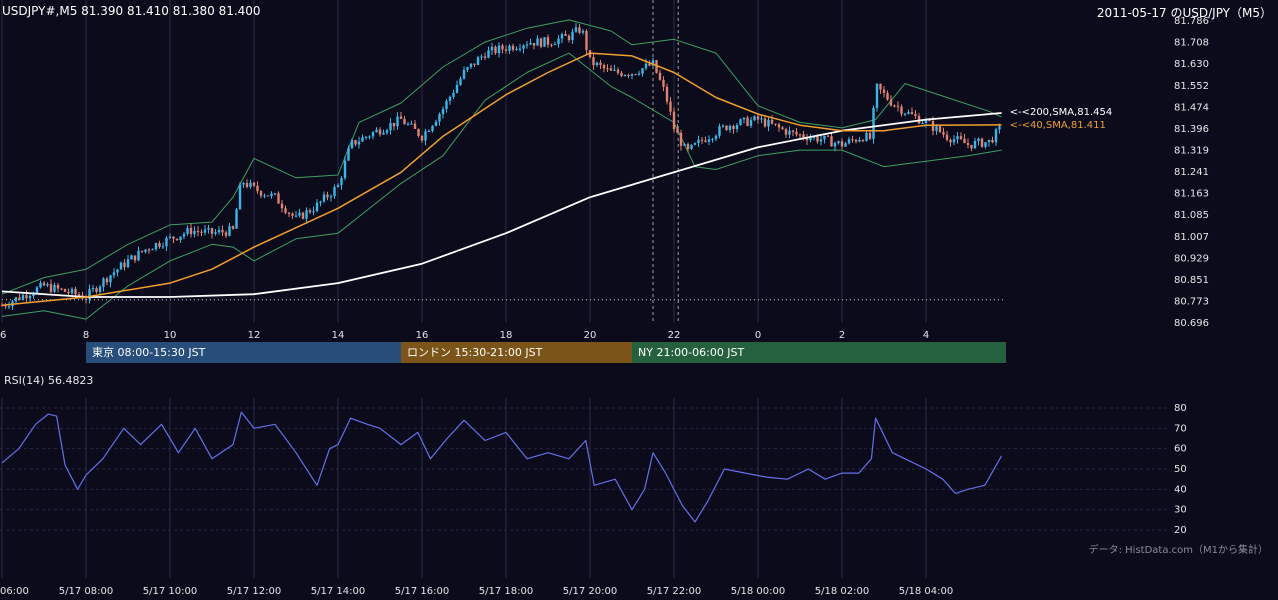  Describe the element at coordinates (1180, 449) in the screenshot. I see `rsi-tick-label: 60` at that location.